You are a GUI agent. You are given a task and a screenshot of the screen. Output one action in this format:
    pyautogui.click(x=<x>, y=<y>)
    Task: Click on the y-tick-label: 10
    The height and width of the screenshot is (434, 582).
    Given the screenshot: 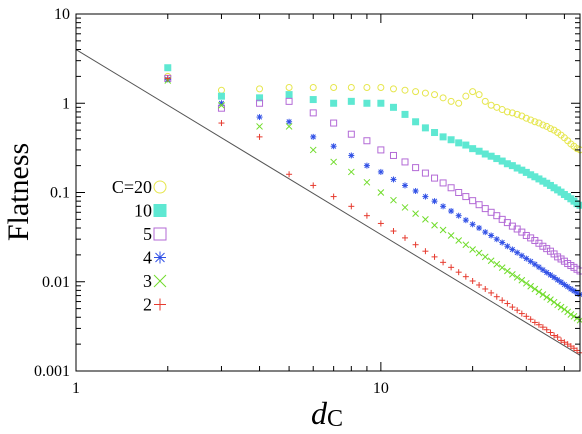 What is the action you would take?
    pyautogui.click(x=62, y=14)
    